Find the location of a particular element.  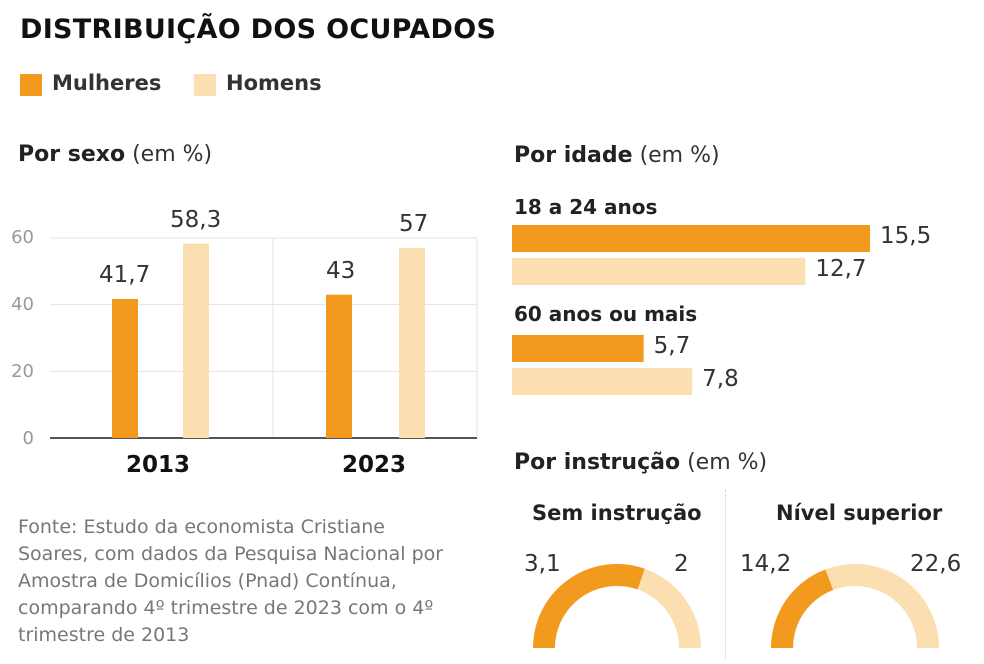

section-title-idade-unit: (em %) is located at coordinates (679, 155).